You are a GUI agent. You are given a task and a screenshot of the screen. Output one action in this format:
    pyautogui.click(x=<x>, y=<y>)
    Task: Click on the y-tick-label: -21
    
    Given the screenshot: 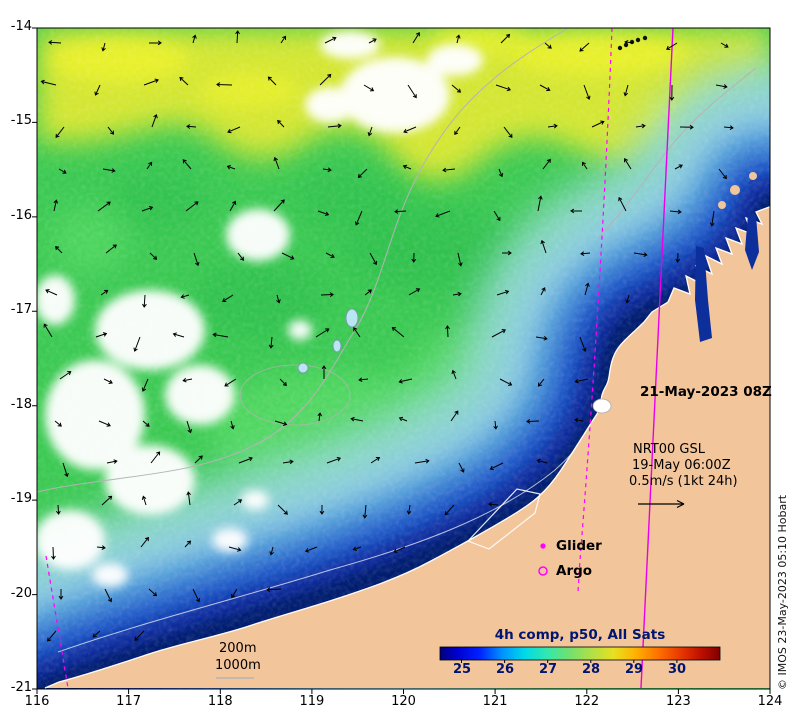 What is the action you would take?
    pyautogui.click(x=21, y=687)
    